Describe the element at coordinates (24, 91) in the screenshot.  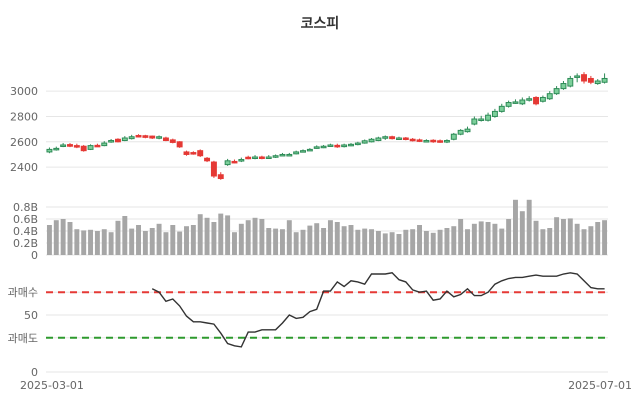
I see `price-tick-label: 3000` at that location.